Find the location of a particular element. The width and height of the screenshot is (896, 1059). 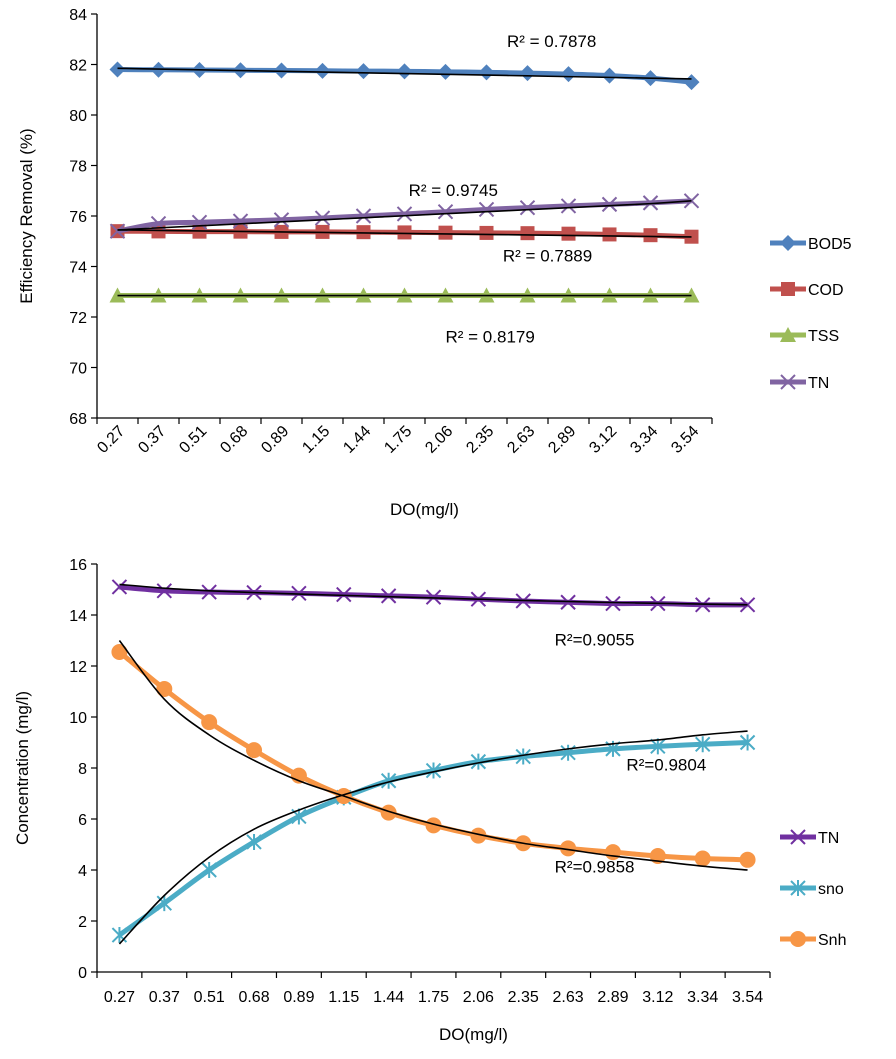

legend-label: COD is located at coordinates (826, 290).